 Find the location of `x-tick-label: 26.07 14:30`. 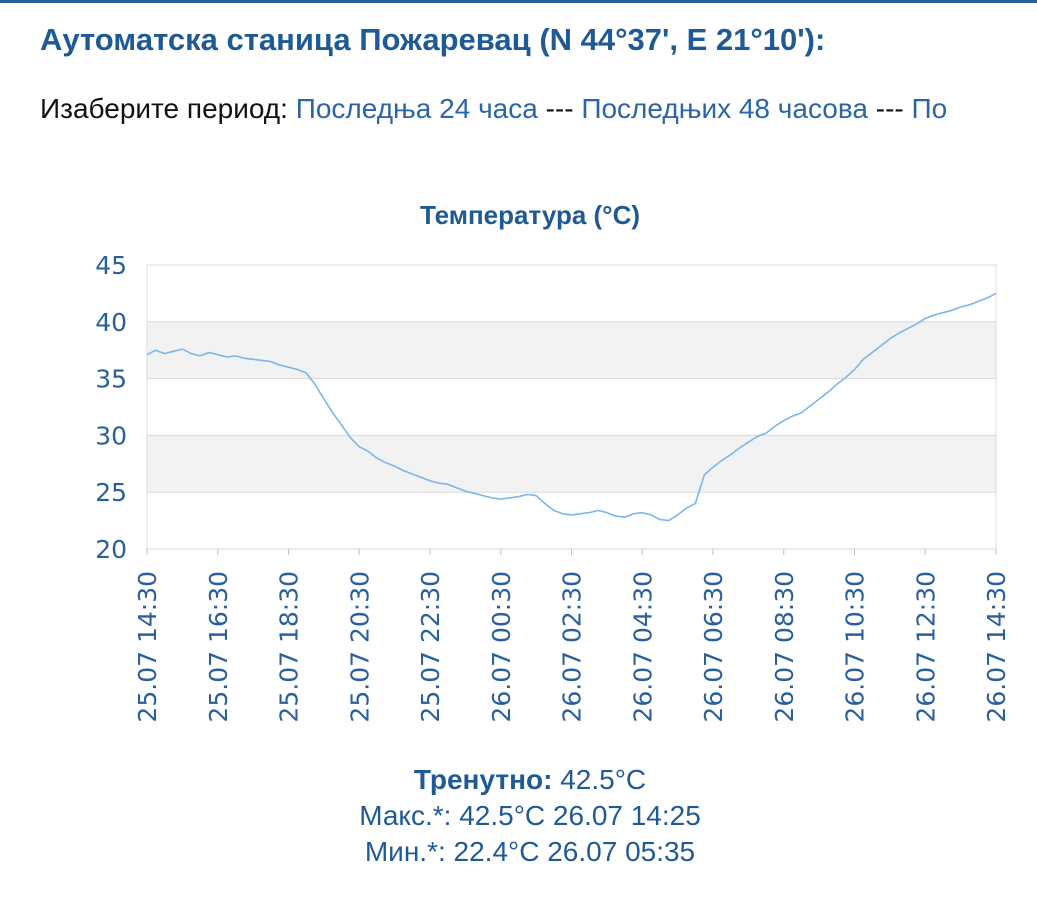

x-tick-label: 26.07 14:30 is located at coordinates (996, 647).